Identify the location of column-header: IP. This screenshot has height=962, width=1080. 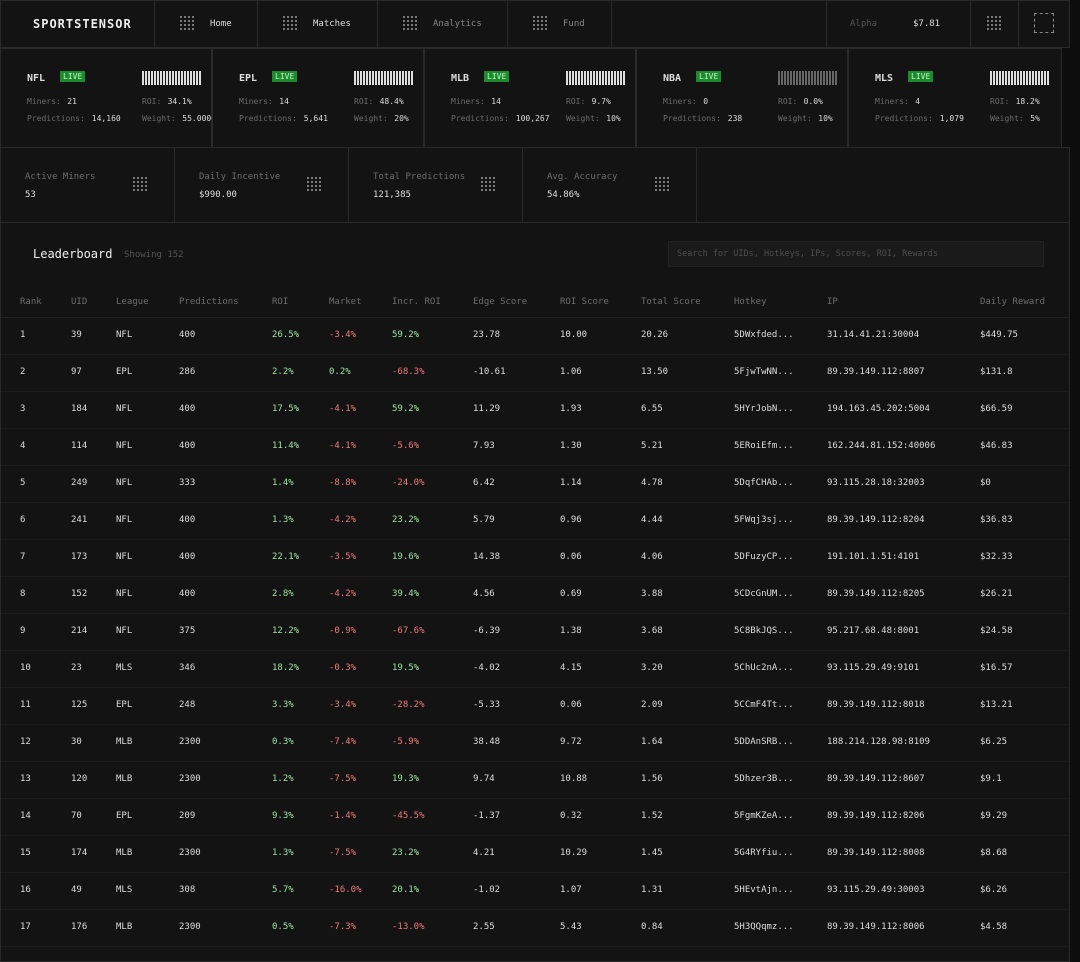
(832, 302).